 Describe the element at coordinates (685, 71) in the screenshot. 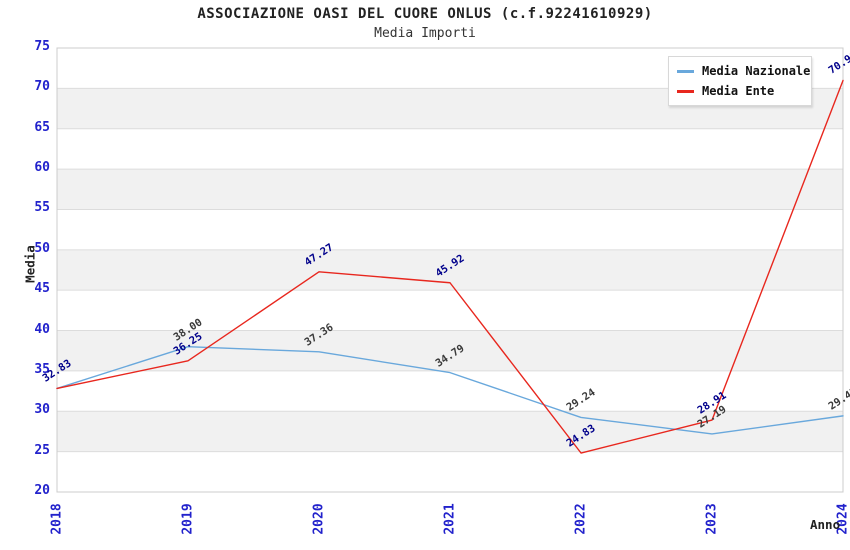

I see `media-nazionale-line-swatch-icon` at that location.